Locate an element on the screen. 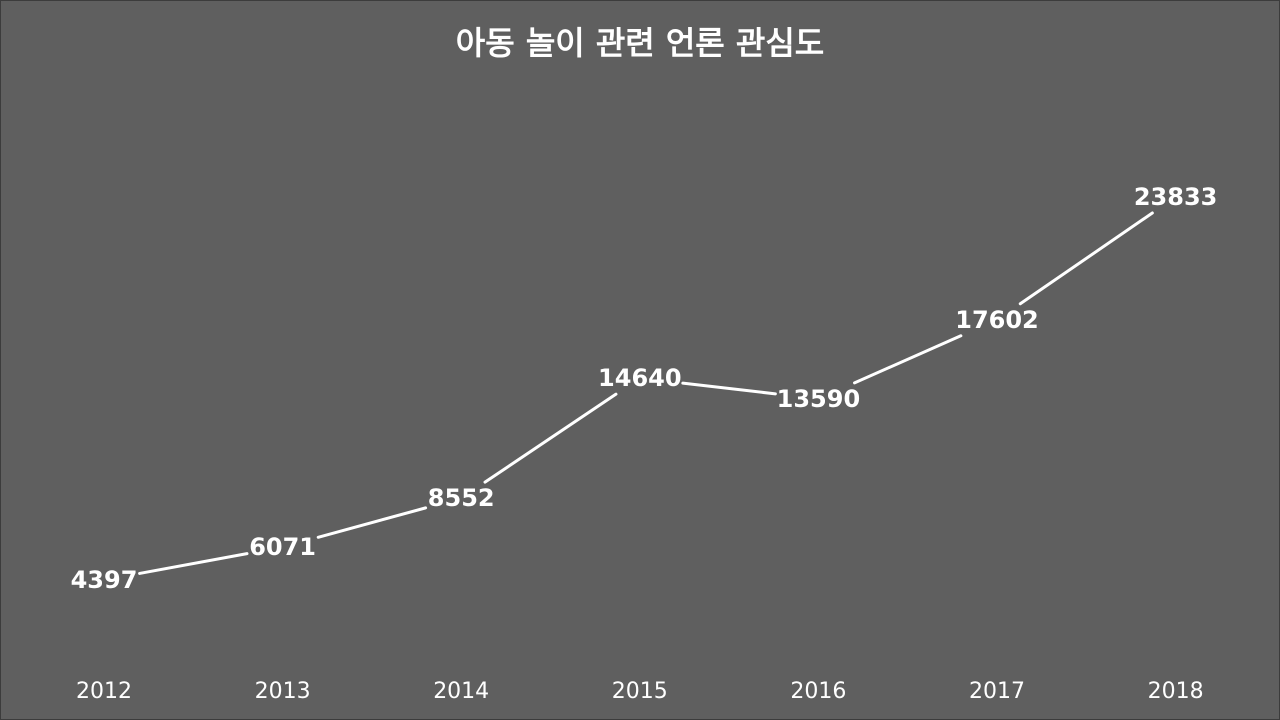 This screenshot has width=1280, height=720. x-tick-label-2012: 2012 is located at coordinates (104, 691).